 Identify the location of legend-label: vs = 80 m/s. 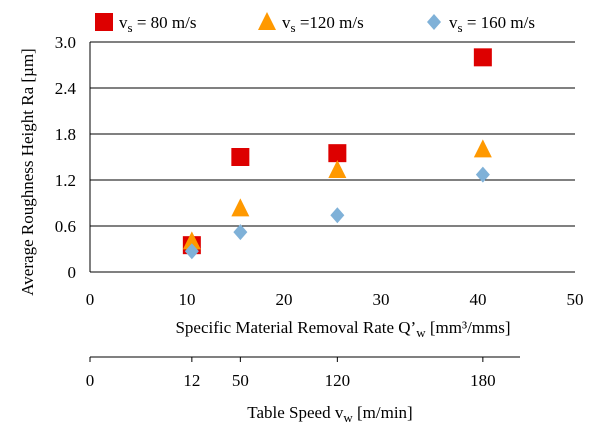
(157, 24).